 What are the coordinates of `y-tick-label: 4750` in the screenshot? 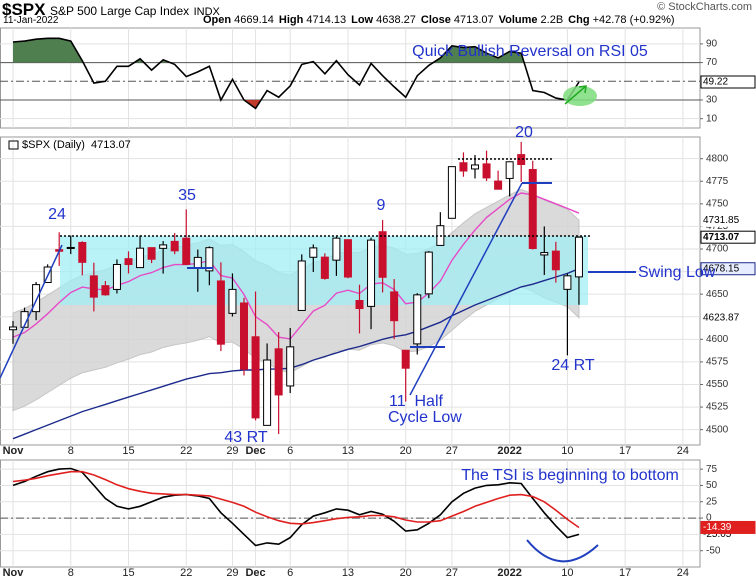 It's located at (717, 203).